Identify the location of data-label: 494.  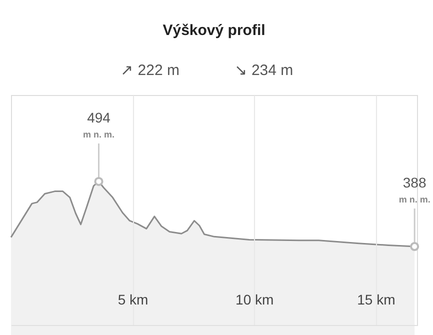
(99, 117).